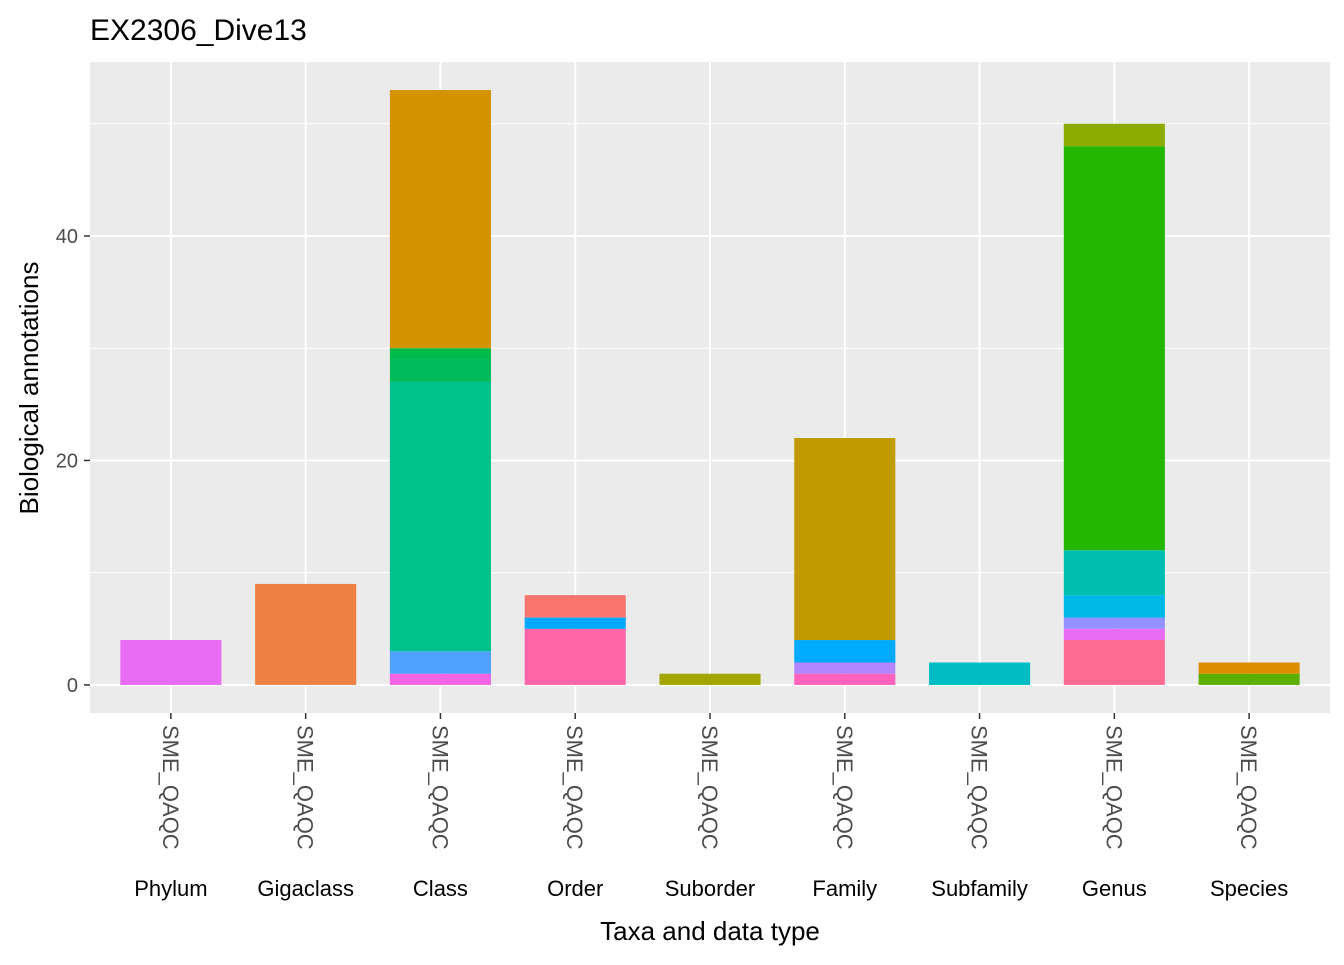 The image size is (1344, 965). I want to click on bar-stack-species, so click(1249, 673).